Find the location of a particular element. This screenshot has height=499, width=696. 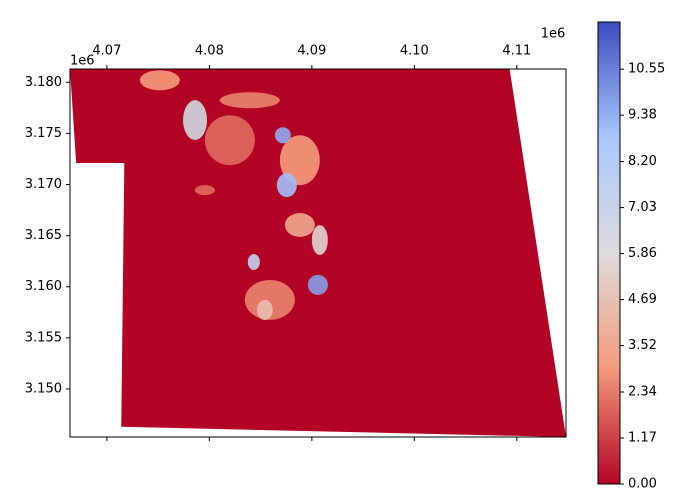

x-tick-label: 4.11 is located at coordinates (516, 51).